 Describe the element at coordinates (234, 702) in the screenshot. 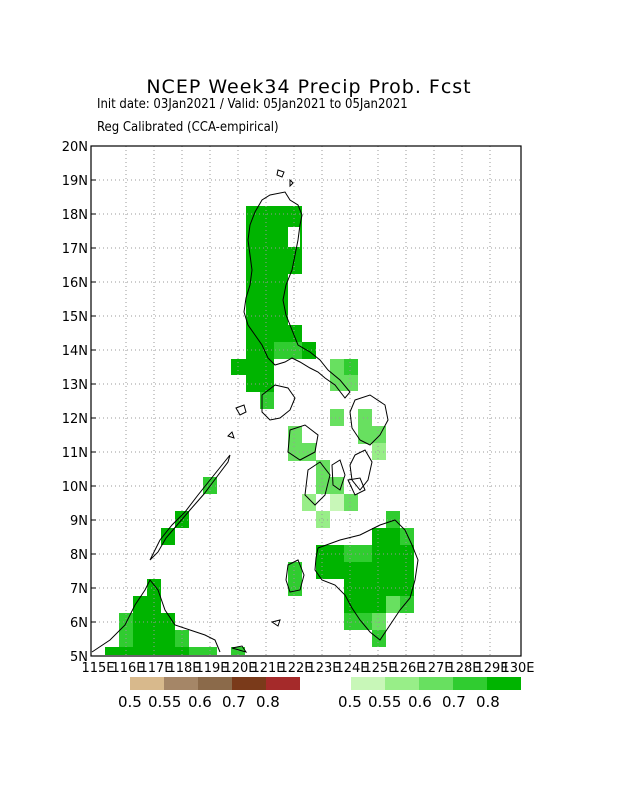

I see `legend-dry-label: 0.7` at that location.